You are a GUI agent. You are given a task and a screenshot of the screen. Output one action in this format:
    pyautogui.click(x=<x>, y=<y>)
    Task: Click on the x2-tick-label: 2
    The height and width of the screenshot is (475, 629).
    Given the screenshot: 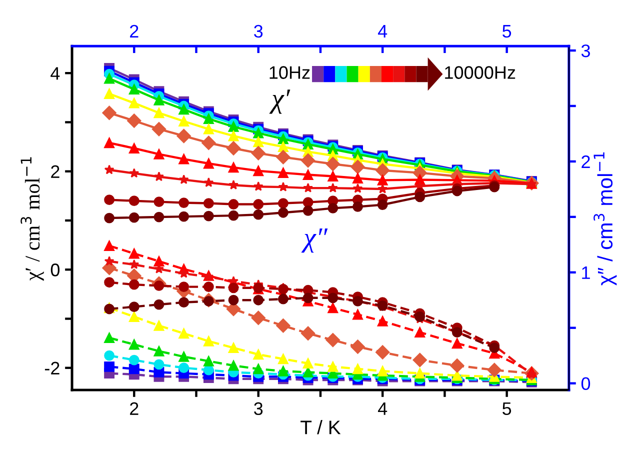 What is the action you would take?
    pyautogui.click(x=134, y=408)
    